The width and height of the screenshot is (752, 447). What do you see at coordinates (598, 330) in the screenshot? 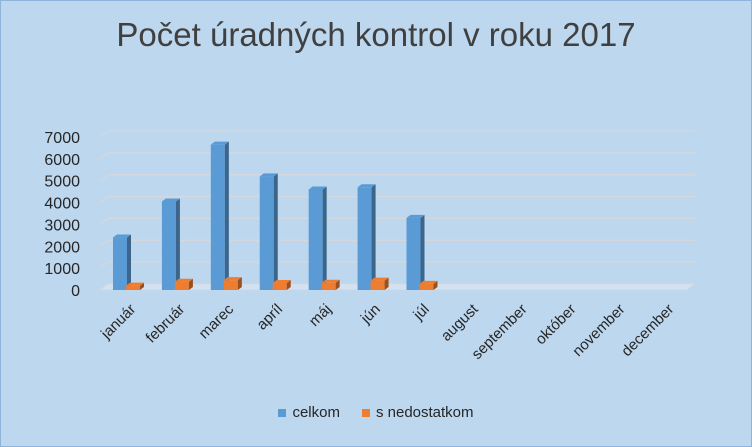
I see `x-tick-label: november` at bounding box center [598, 330].